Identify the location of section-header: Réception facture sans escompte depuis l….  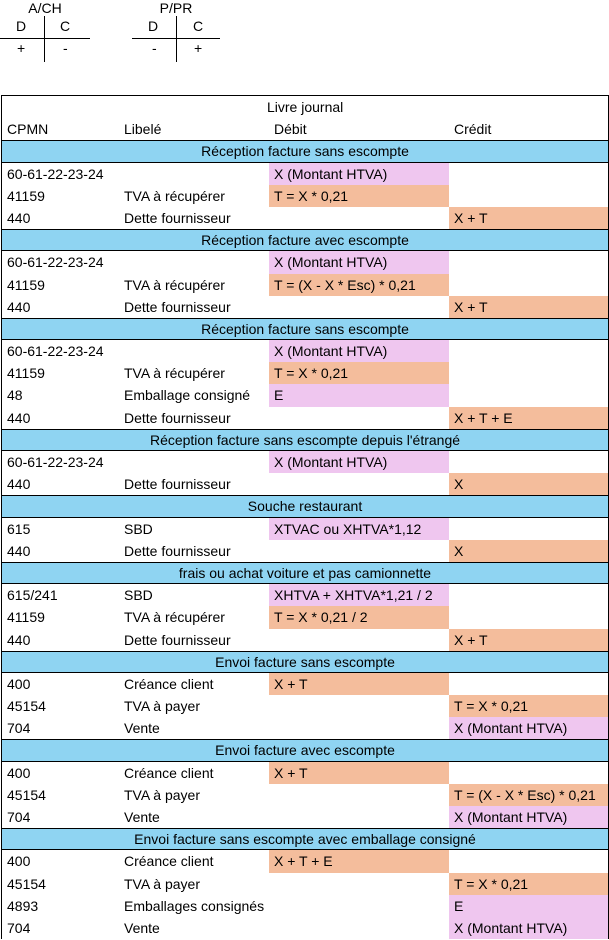
(305, 439).